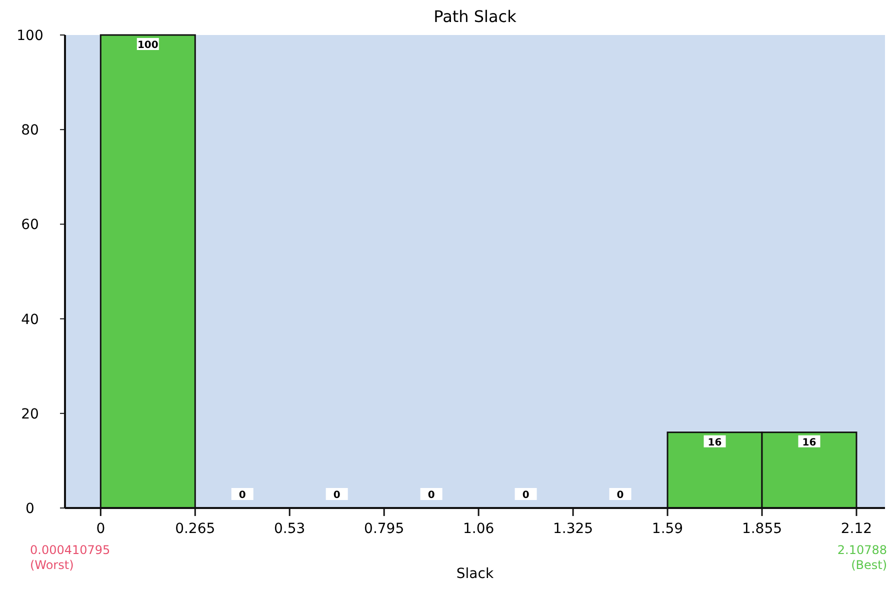  I want to click on x-tick-label: 1.325, so click(573, 529).